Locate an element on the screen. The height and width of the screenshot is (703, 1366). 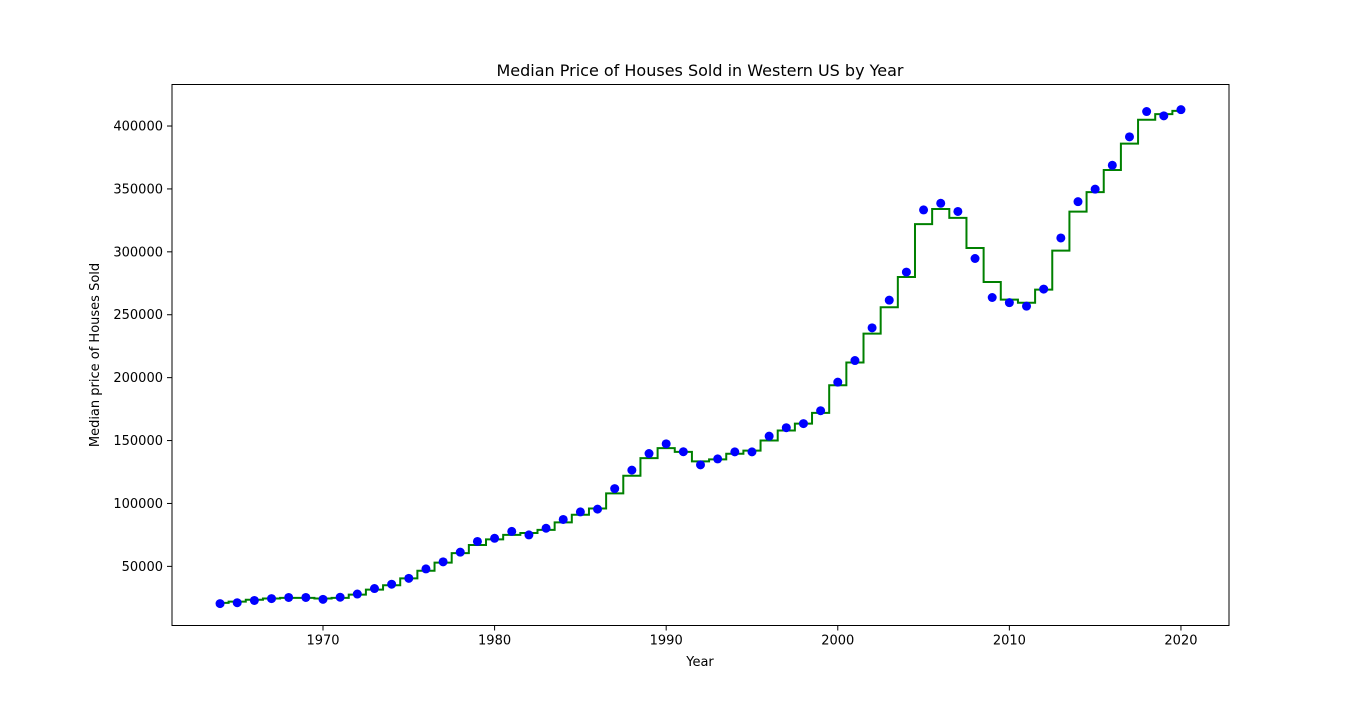
x-tick-label: 1980 is located at coordinates (494, 641).